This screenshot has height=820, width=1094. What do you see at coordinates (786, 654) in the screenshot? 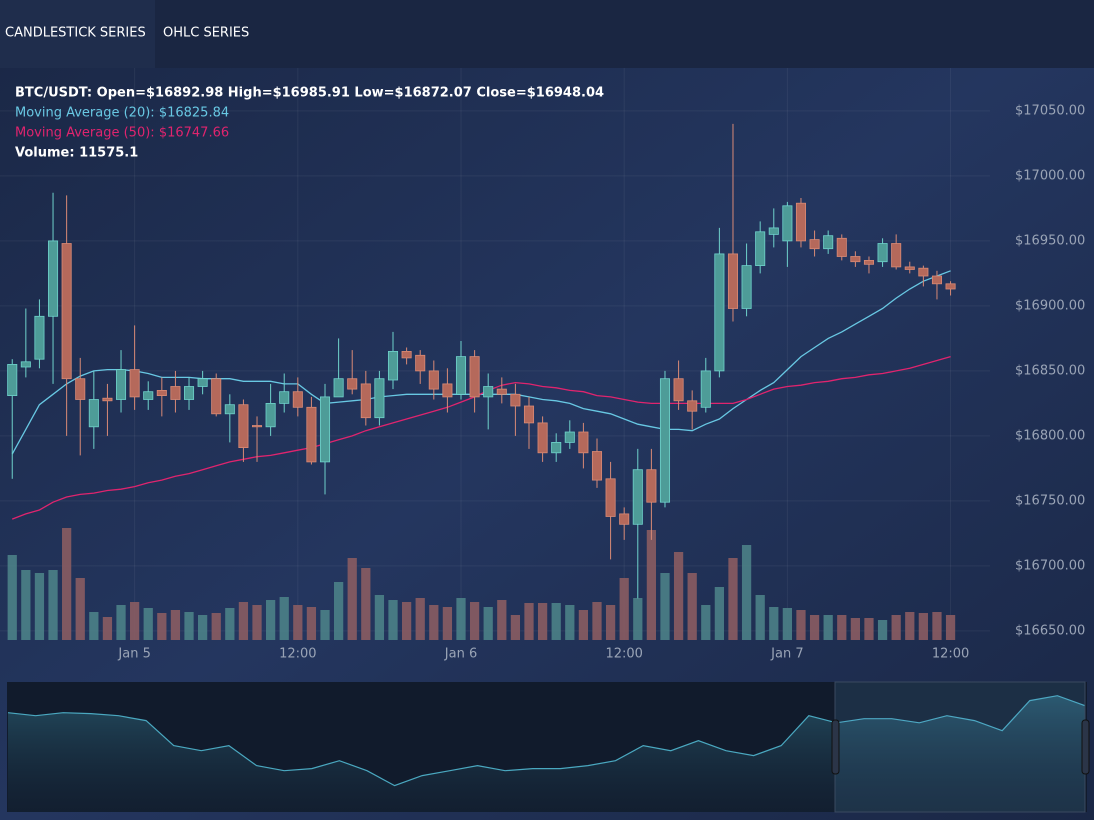
I see `x-tick-label: Jan 7` at bounding box center [786, 654].